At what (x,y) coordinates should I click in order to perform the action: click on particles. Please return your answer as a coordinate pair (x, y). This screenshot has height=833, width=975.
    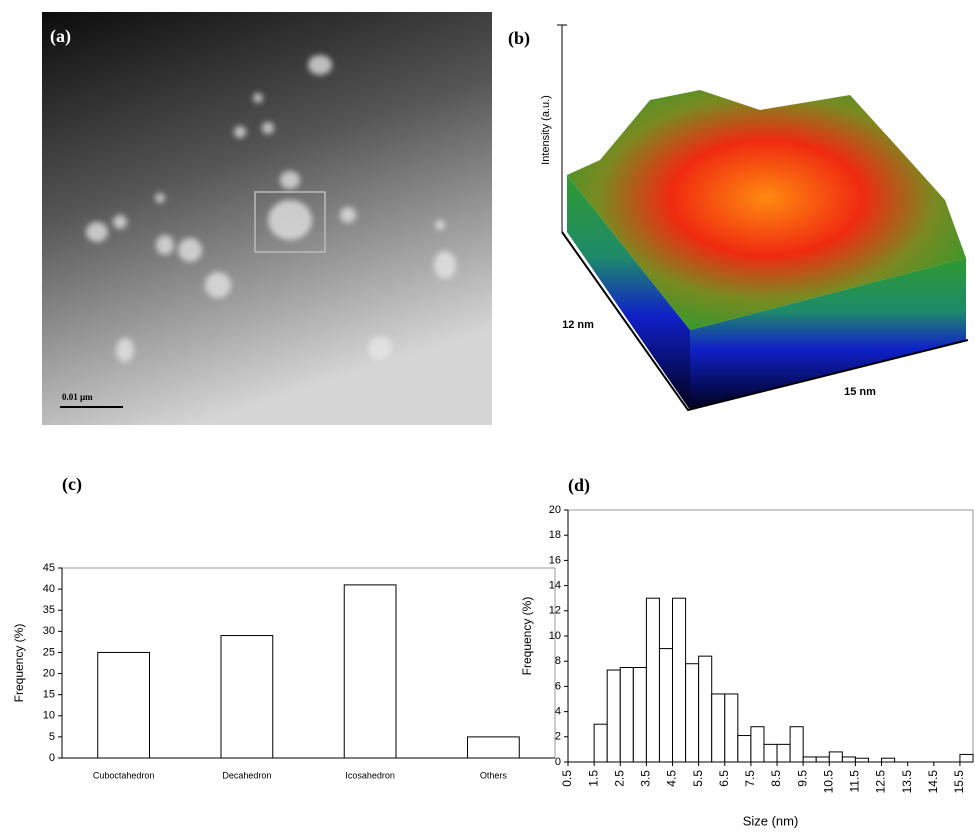
    Looking at the image, I should click on (271, 208).